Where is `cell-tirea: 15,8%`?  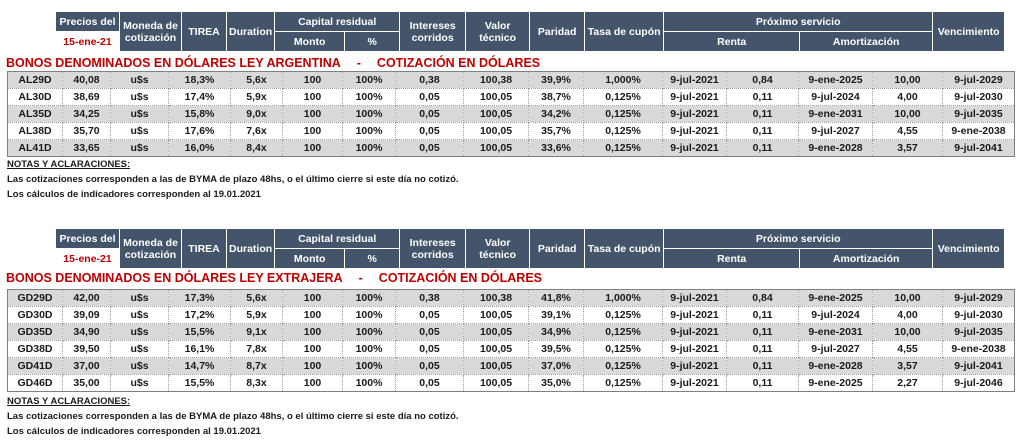
cell-tirea: 15,8% is located at coordinates (199, 114).